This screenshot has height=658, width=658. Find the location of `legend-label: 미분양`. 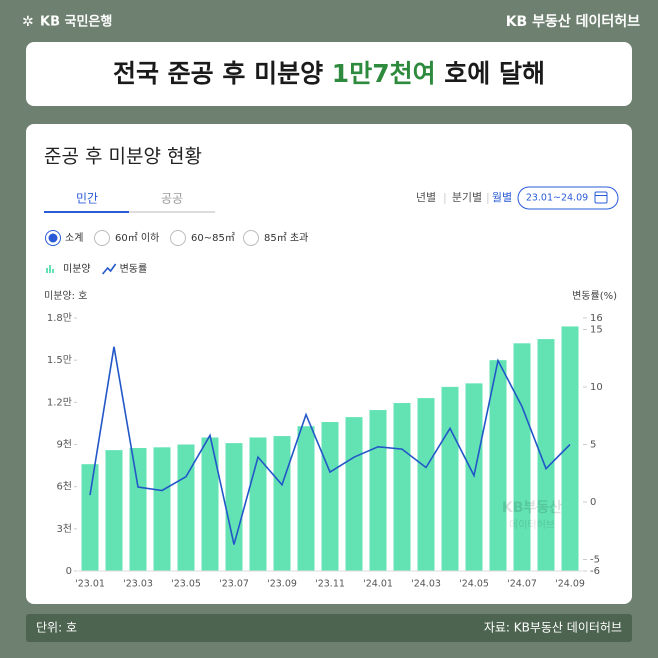

legend-label: 미분양 is located at coordinates (77, 269).